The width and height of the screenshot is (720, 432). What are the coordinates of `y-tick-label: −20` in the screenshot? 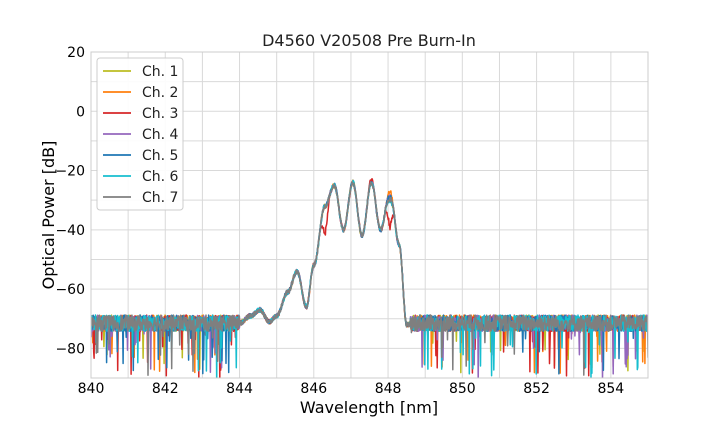 It's located at (70, 172).